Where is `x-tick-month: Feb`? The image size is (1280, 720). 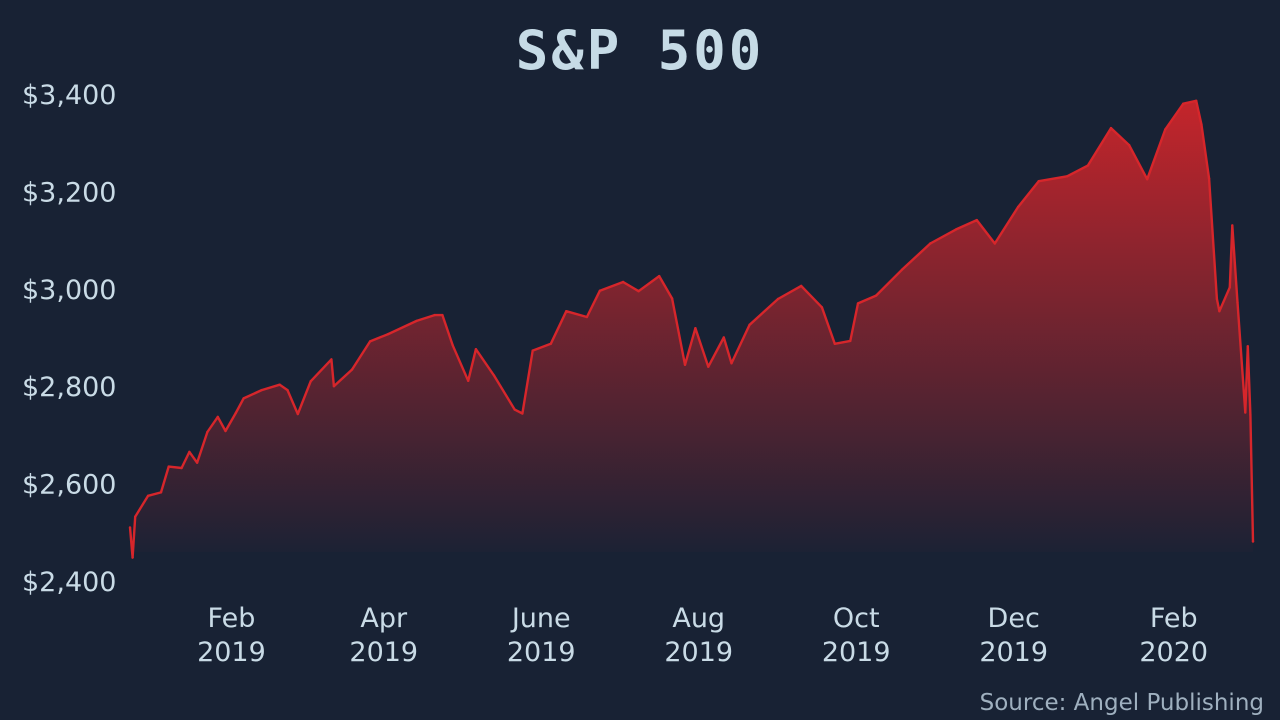
x-tick-month: Feb is located at coordinates (1174, 618).